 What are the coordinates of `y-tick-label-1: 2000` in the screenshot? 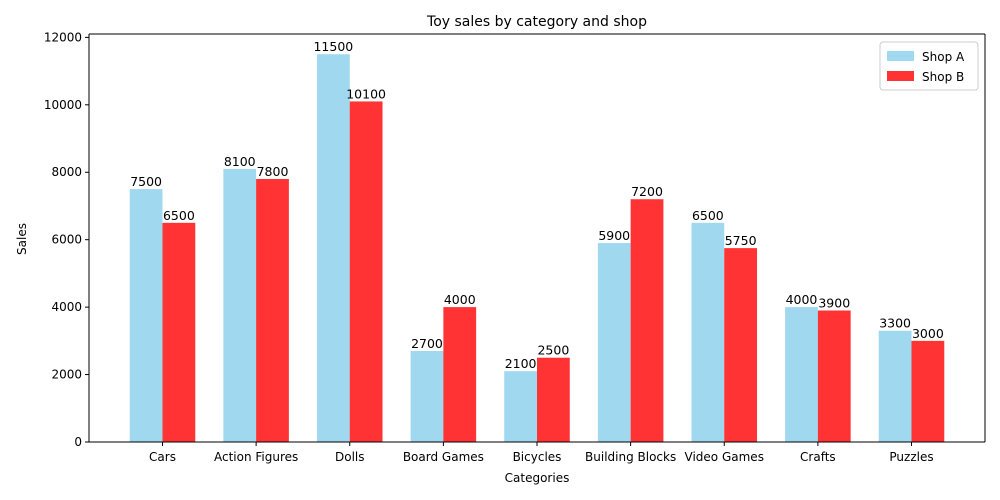 It's located at (66, 375).